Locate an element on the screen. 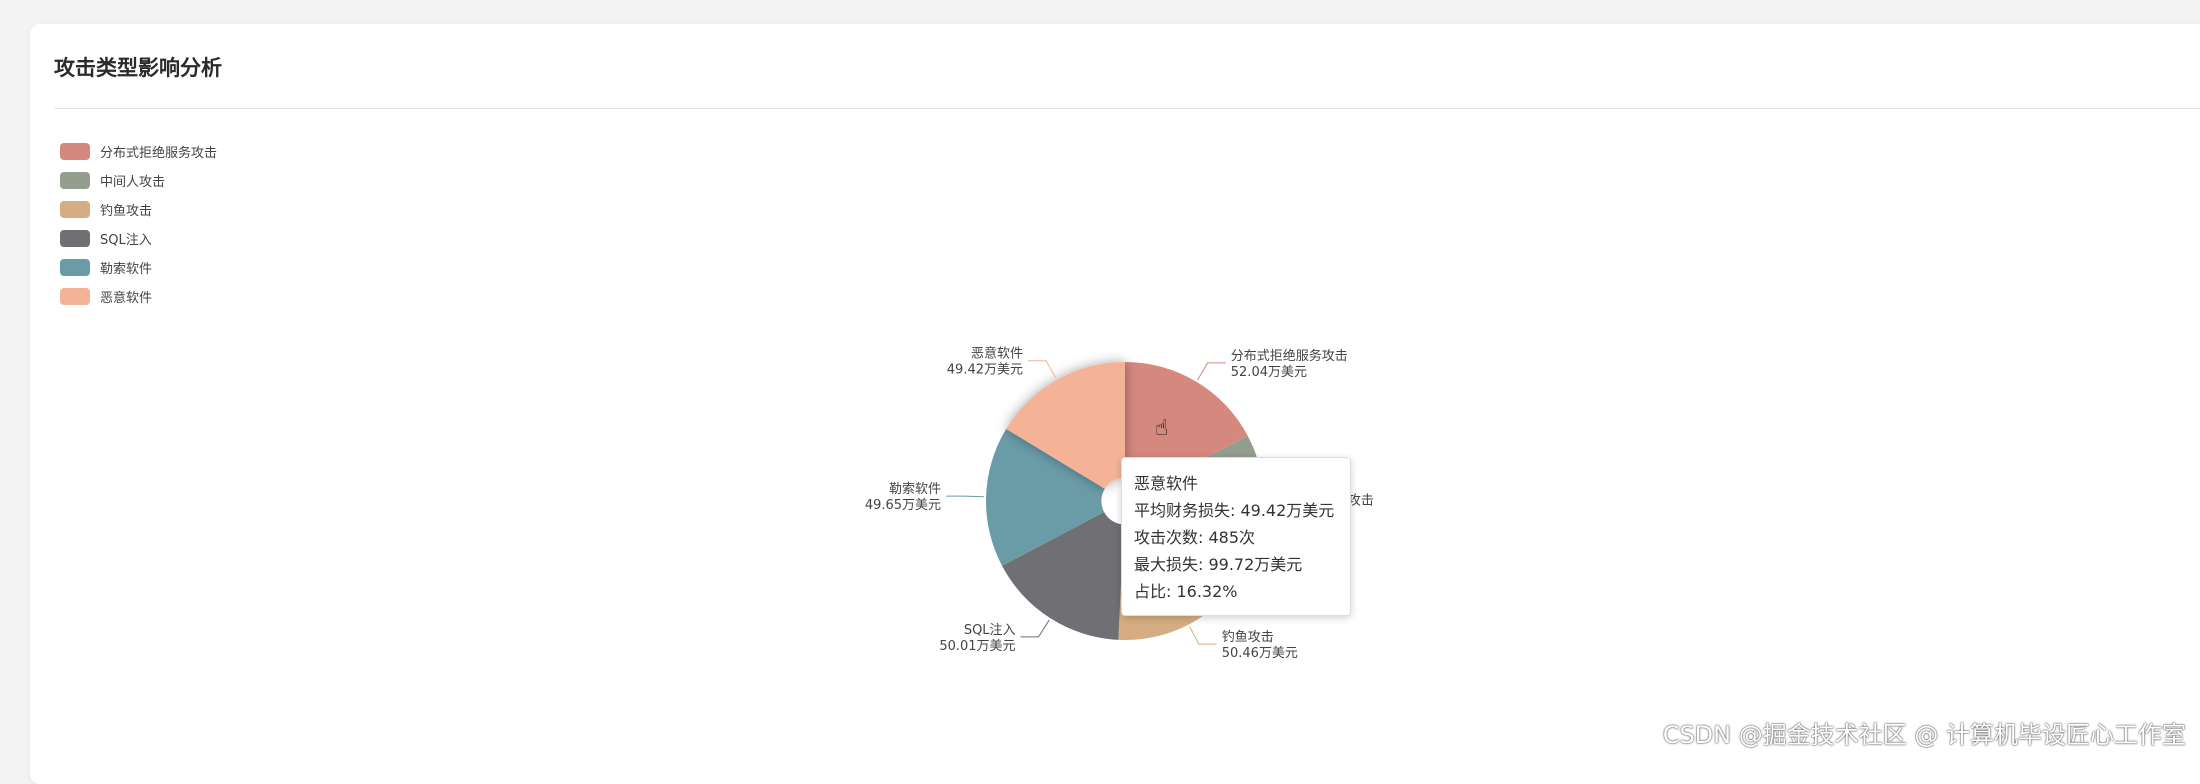  legend-label: 钓鱼攻击 is located at coordinates (126, 211).